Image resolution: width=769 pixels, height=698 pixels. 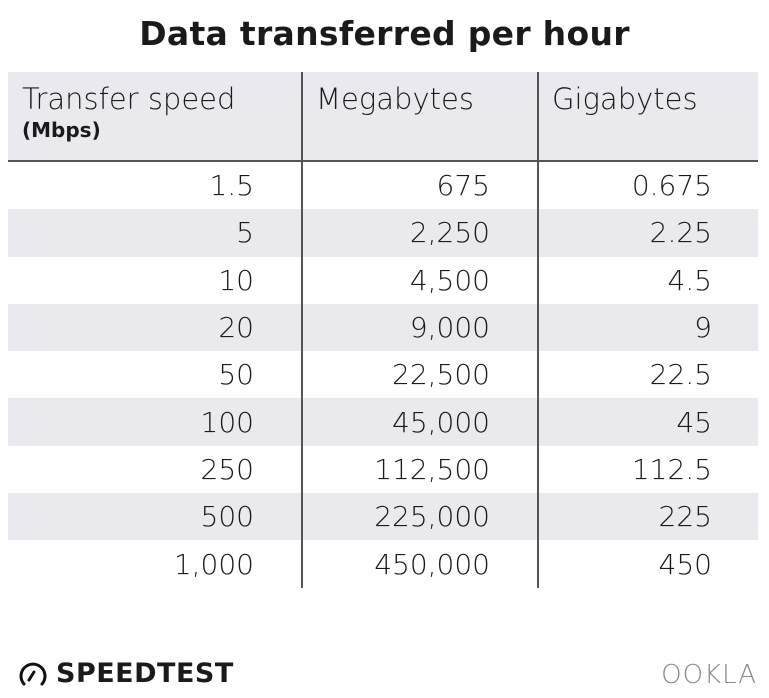 What do you see at coordinates (227, 469) in the screenshot?
I see `cell-speed: 250` at bounding box center [227, 469].